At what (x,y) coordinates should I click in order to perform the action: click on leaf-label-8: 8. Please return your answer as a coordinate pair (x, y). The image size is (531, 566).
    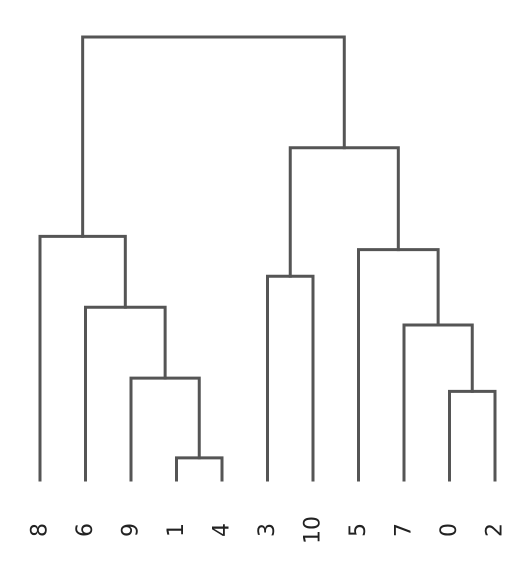
    Looking at the image, I should click on (40, 530).